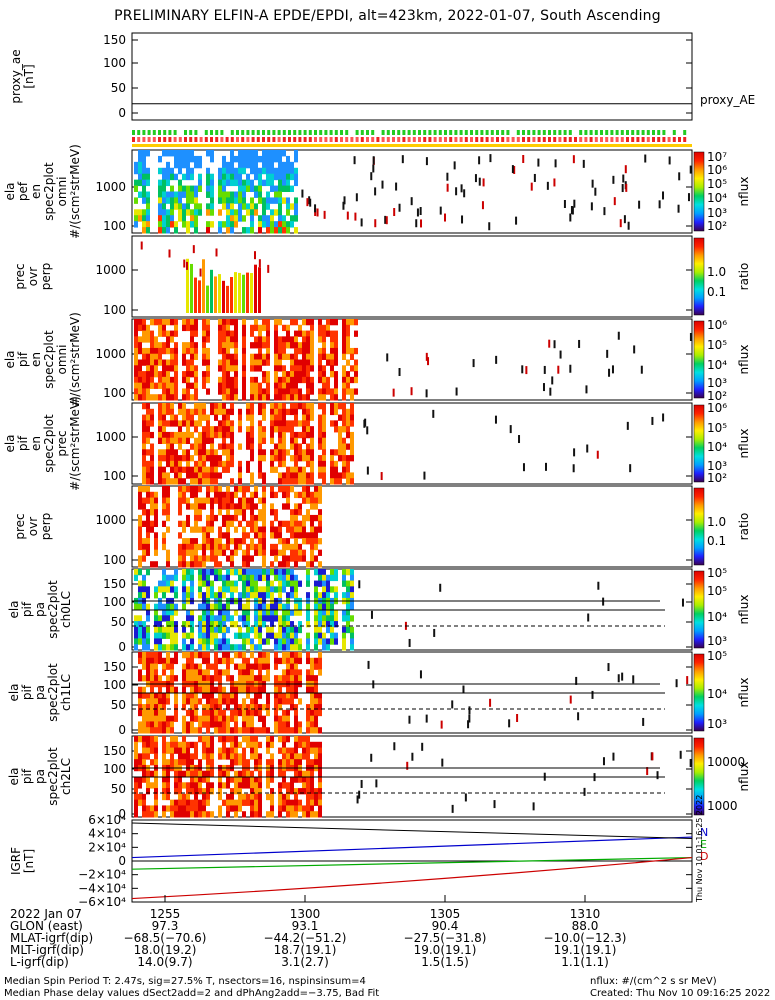  What do you see at coordinates (216, 192) in the screenshot?
I see `spectrogram` at bounding box center [216, 192].